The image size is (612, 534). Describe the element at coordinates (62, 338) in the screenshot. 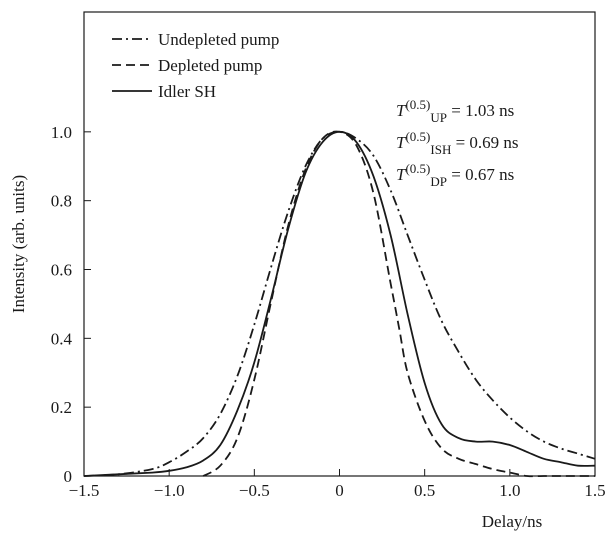

I see `y-tick-label: 0.4` at that location.